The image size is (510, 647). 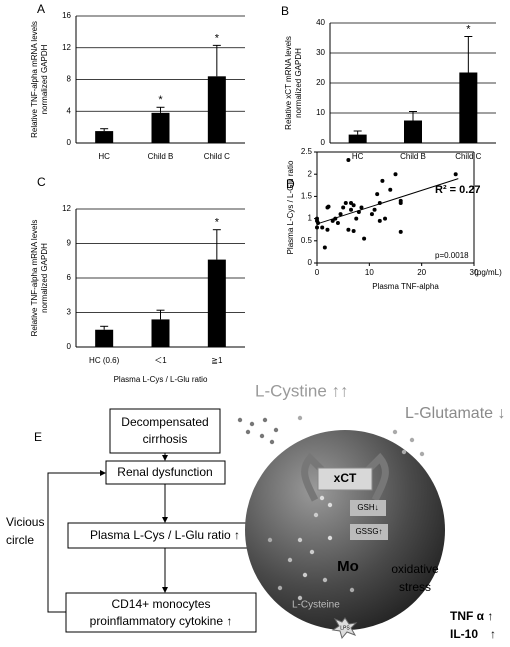 What do you see at coordinates (302, 390) in the screenshot?
I see `cystine-label: L-Cystine ↑↑` at bounding box center [302, 390].